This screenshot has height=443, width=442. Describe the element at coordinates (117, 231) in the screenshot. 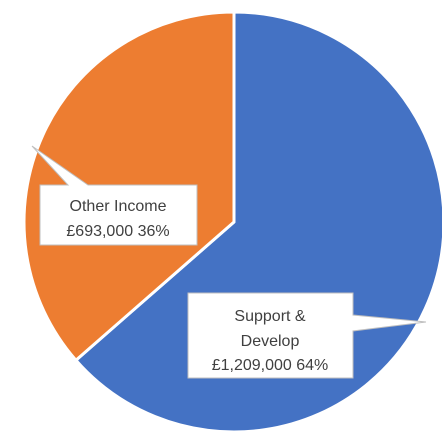

I see `callout-other-income-value: £693,000 36%` at that location.